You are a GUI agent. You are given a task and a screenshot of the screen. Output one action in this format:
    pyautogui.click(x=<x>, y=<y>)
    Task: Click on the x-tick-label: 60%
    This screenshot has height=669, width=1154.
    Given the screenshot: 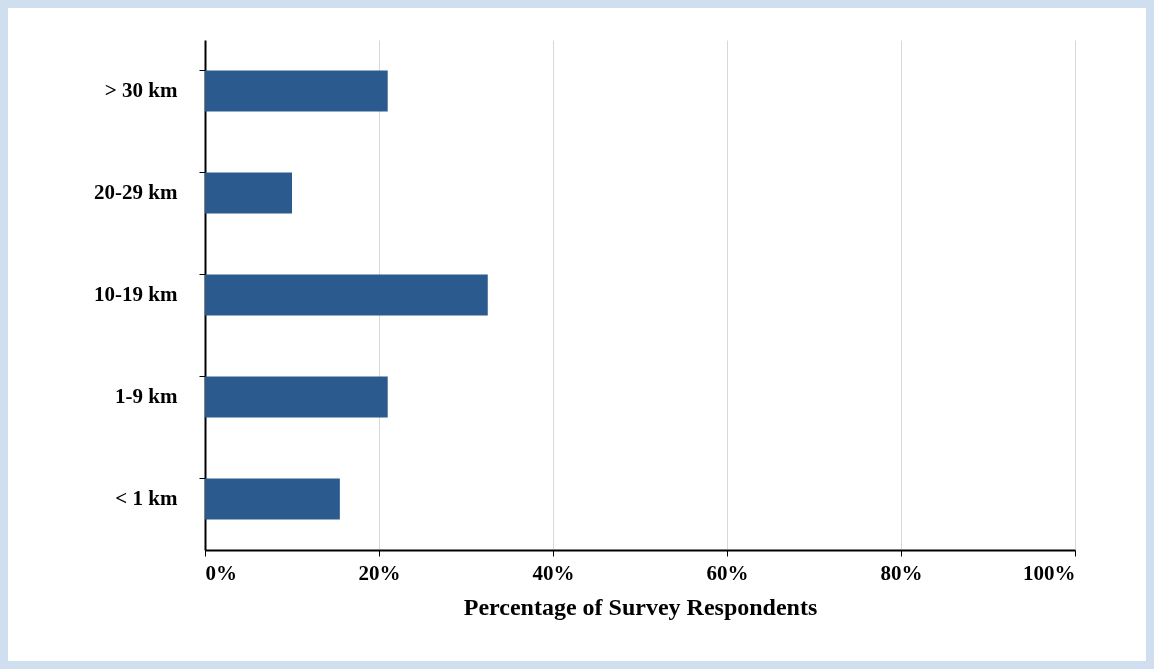 What is the action you would take?
    pyautogui.click(x=727, y=572)
    